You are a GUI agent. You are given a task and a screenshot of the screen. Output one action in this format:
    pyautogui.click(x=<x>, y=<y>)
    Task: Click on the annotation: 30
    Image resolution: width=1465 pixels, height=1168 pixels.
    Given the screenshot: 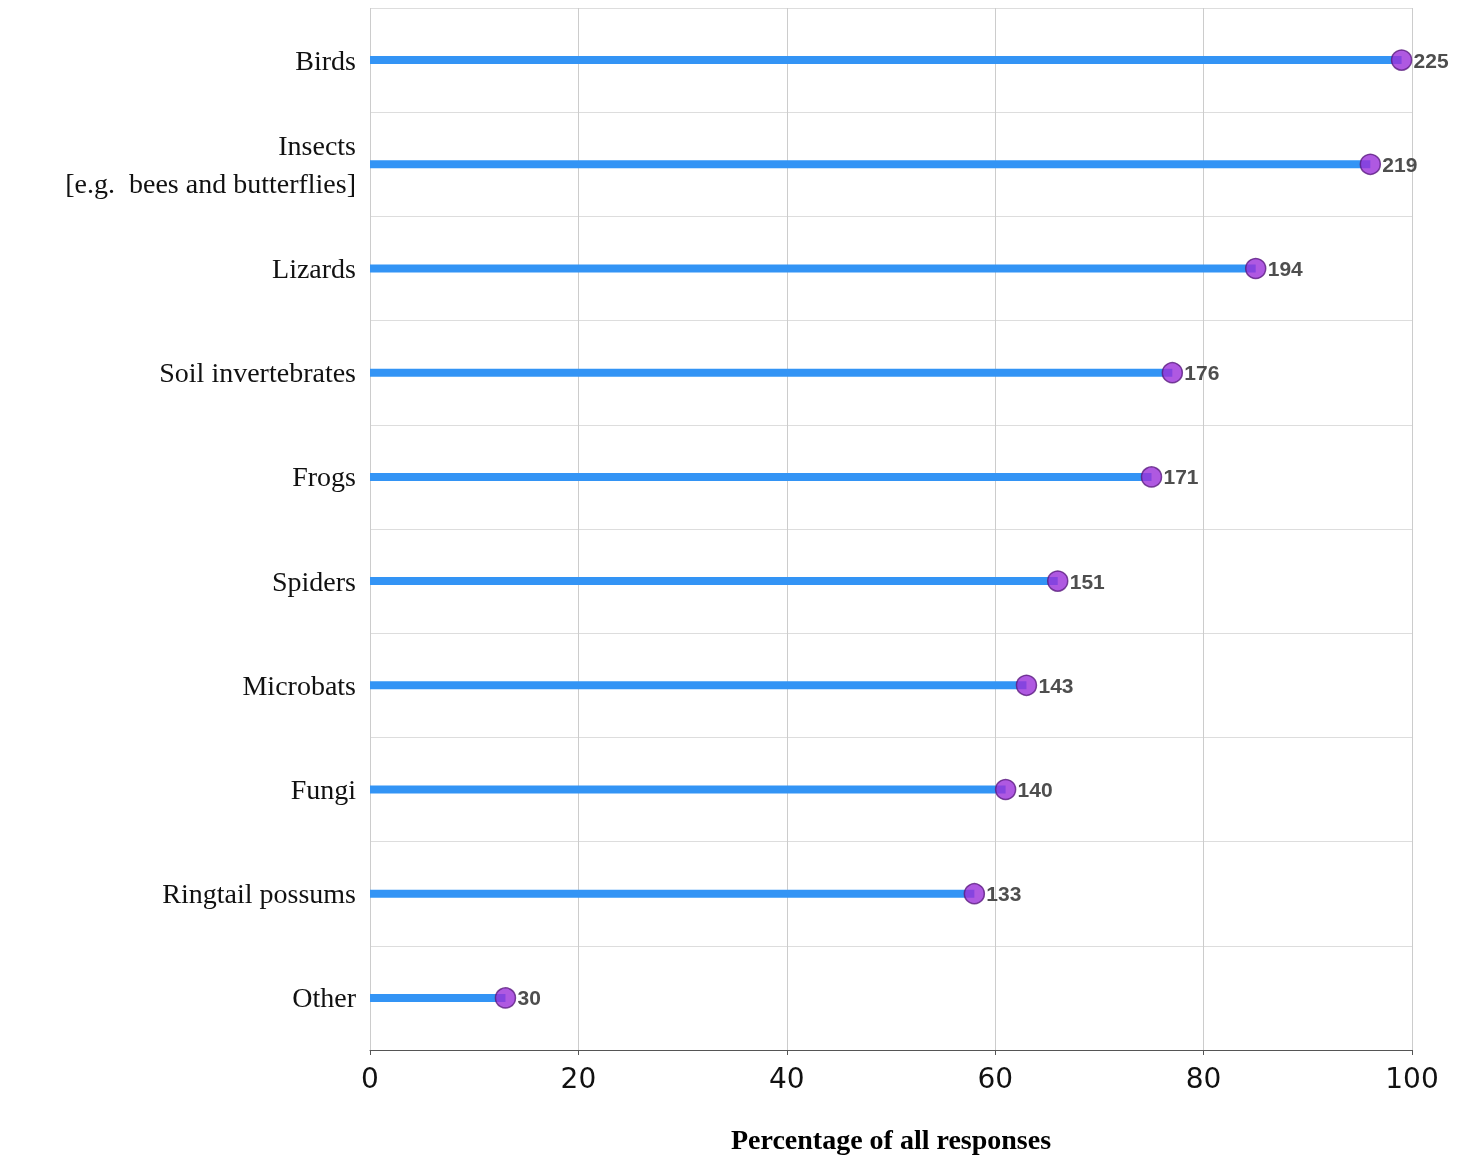 What is the action you would take?
    pyautogui.click(x=529, y=998)
    